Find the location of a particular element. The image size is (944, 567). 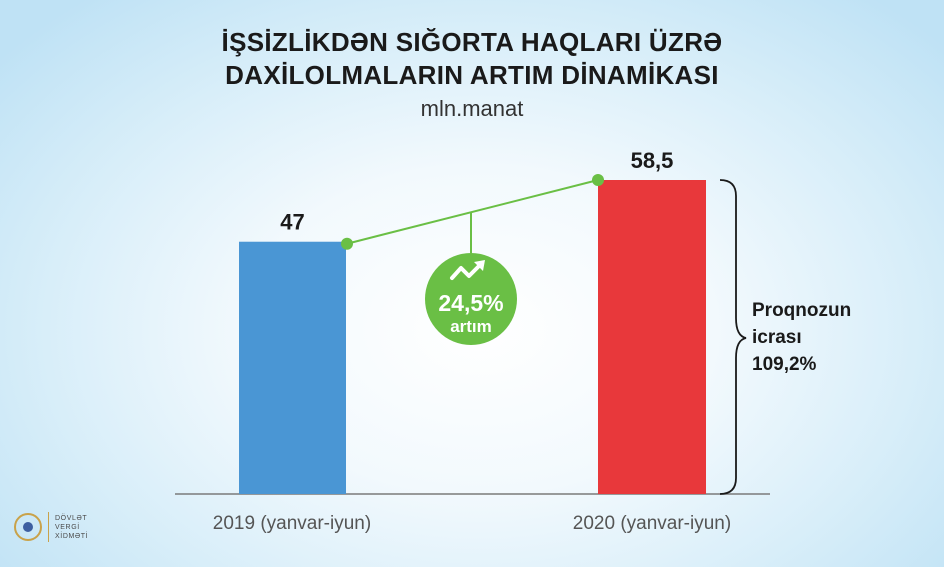

growth-percent: 24,5% is located at coordinates (470, 303).